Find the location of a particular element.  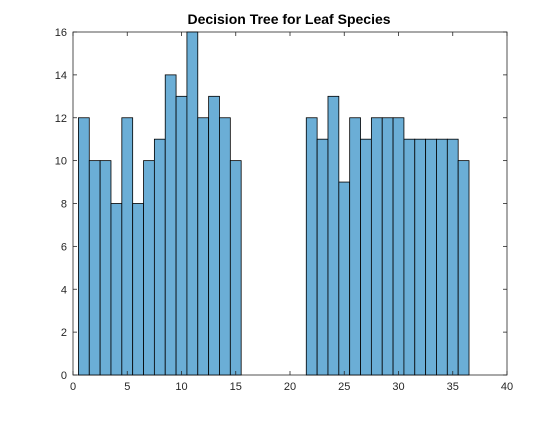

x-tick-label: 25 is located at coordinates (344, 387).